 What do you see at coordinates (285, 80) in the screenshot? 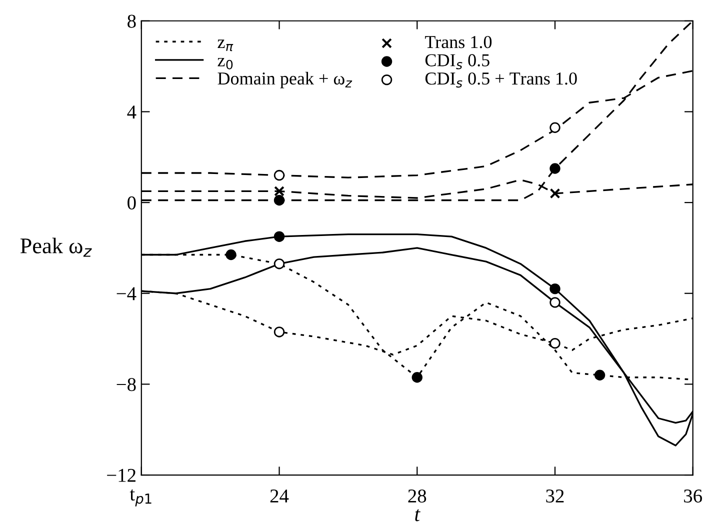
I see `legend-label: Domain peak + ω$_{z}$` at bounding box center [285, 80].